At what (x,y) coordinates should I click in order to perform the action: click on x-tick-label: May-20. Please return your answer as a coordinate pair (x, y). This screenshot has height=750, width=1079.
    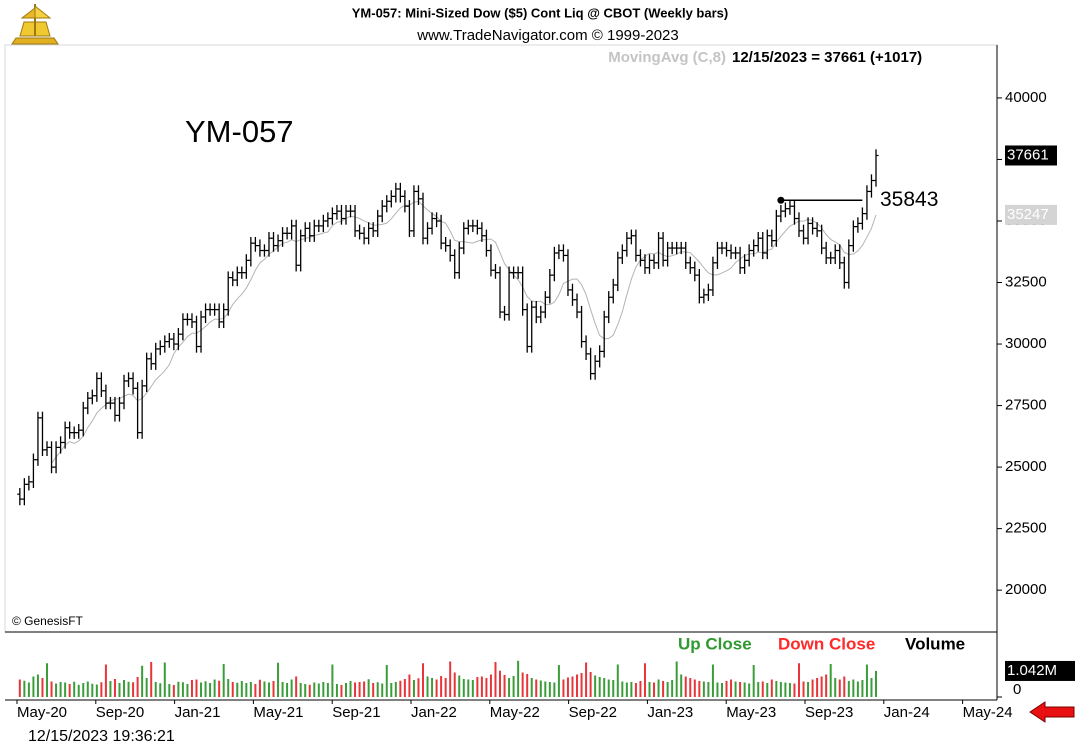
    Looking at the image, I should click on (42, 712).